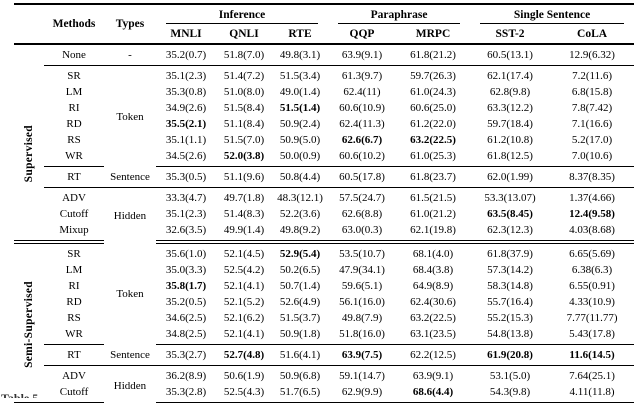  Describe the element at coordinates (433, 335) in the screenshot. I see `value-cell: 63.1(23.5)` at that location.